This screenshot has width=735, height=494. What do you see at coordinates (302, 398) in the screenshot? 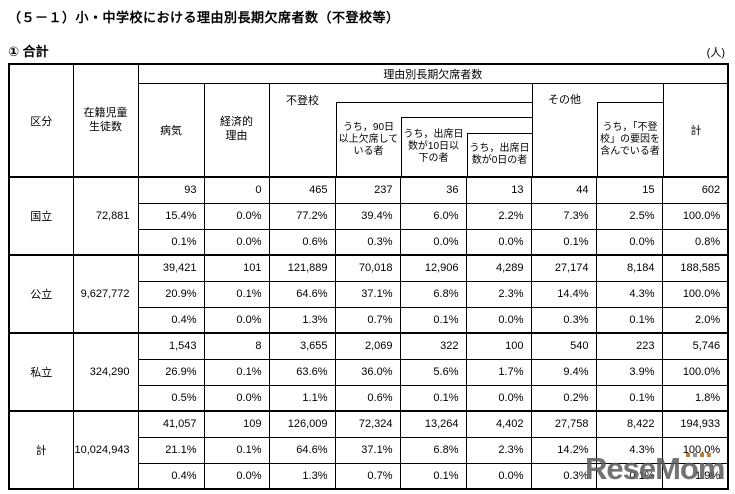
I see `pct-cell: 1.1%` at bounding box center [302, 398].